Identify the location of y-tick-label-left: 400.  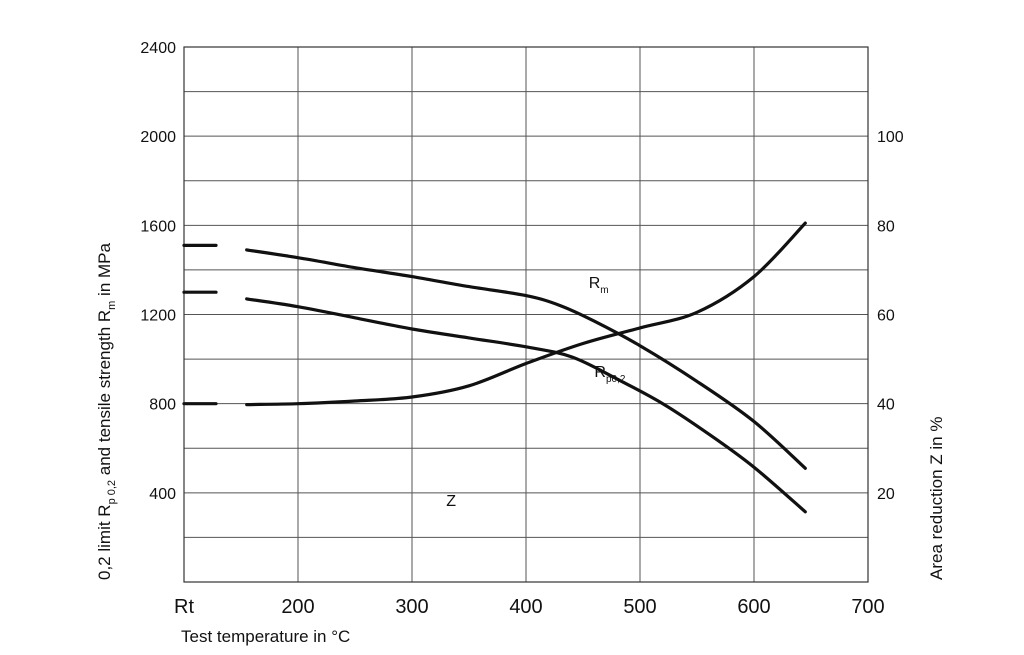
(162, 494).